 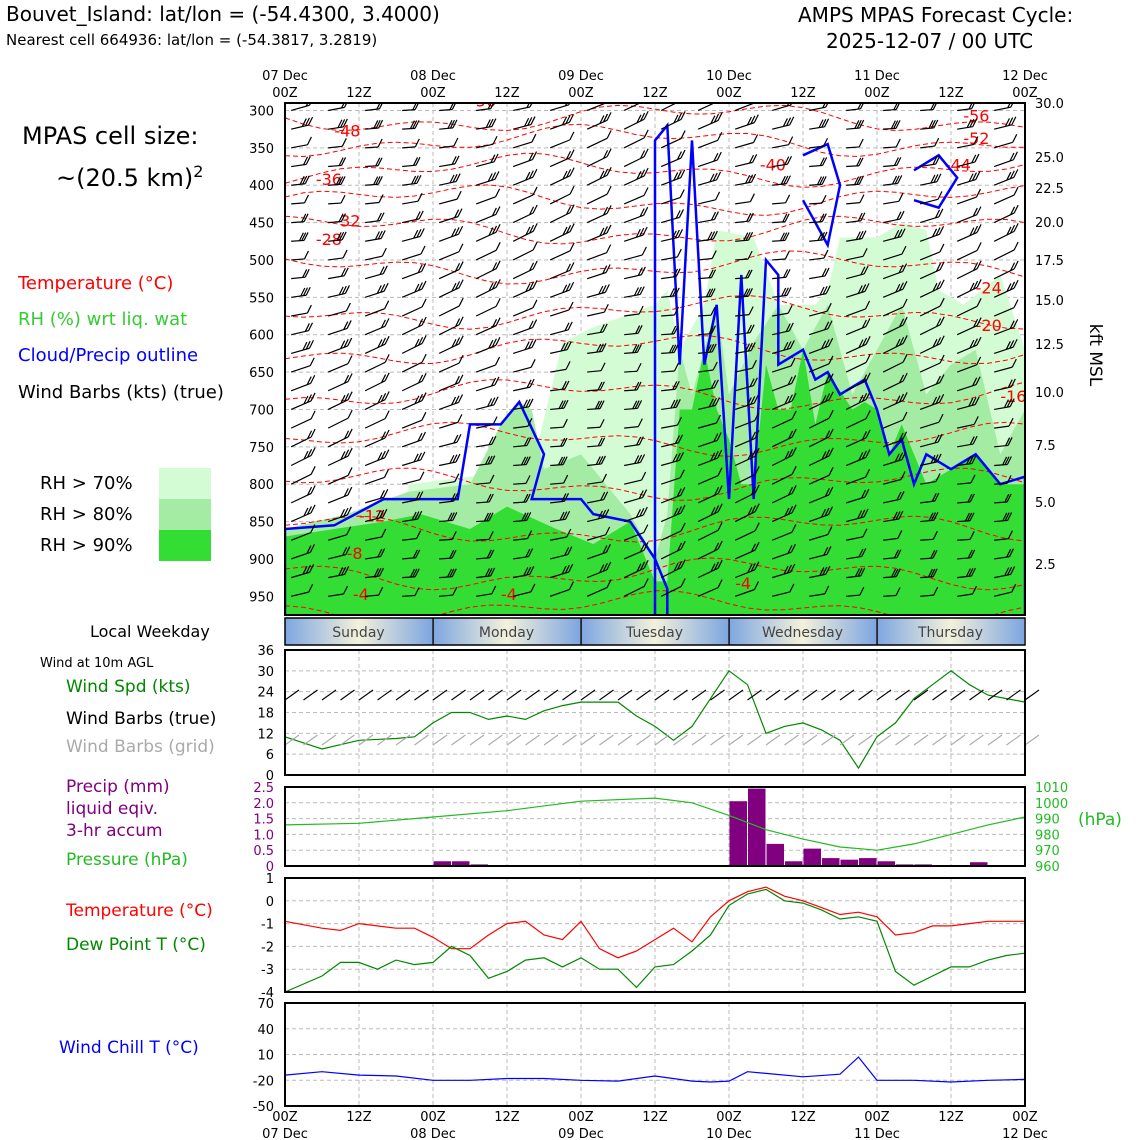 What do you see at coordinates (643, 740) in the screenshot?
I see `wind10m-barb-grid` at bounding box center [643, 740].